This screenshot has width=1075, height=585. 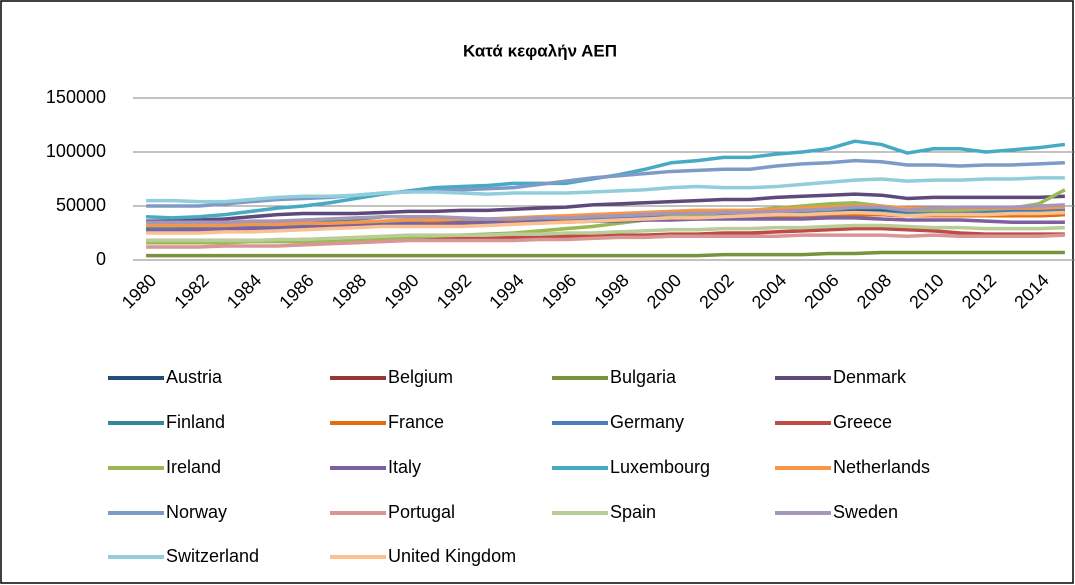 What do you see at coordinates (416, 422) in the screenshot?
I see `legend-label: France` at bounding box center [416, 422].